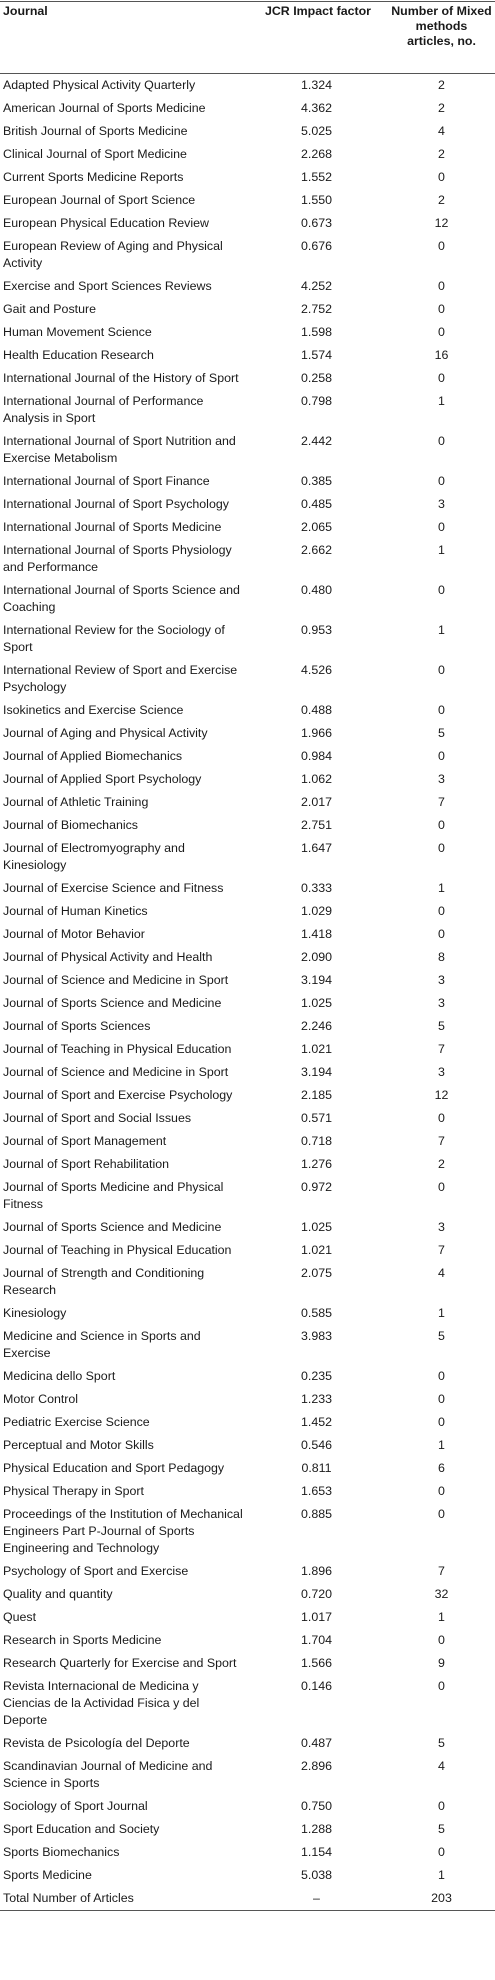  Describe the element at coordinates (316, 1806) in the screenshot. I see `cell-impact-factor: 0.750` at that location.